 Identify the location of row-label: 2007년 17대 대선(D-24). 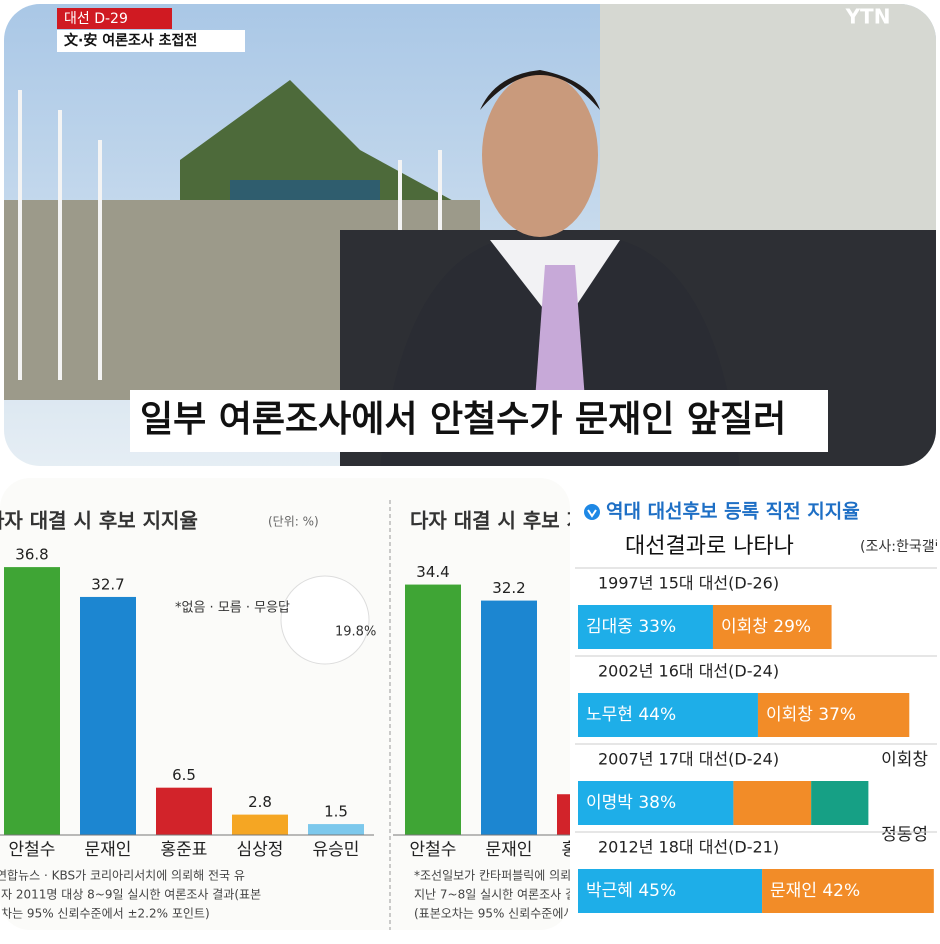
(688, 759).